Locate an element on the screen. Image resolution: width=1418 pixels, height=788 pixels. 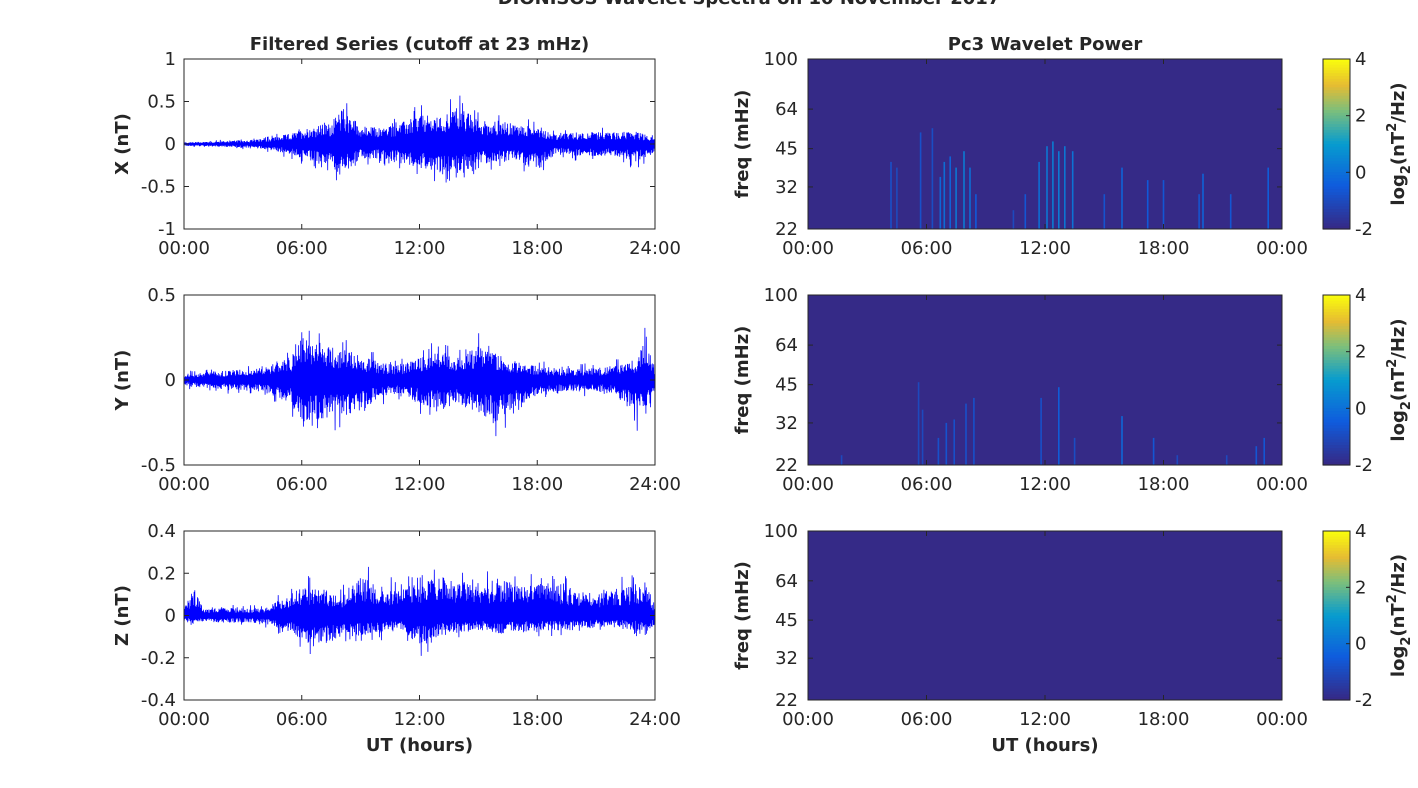
ytick-label: -1 is located at coordinates (167, 229).